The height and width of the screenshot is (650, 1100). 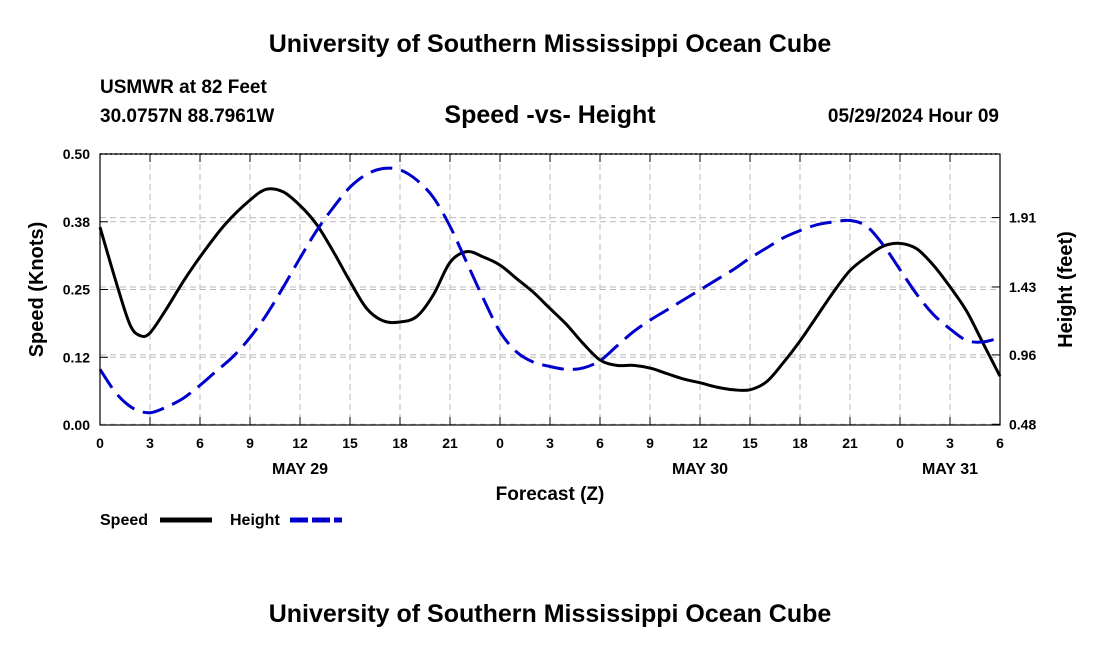 What do you see at coordinates (76, 357) in the screenshot?
I see `y-left-tick-label: 0.12` at bounding box center [76, 357].